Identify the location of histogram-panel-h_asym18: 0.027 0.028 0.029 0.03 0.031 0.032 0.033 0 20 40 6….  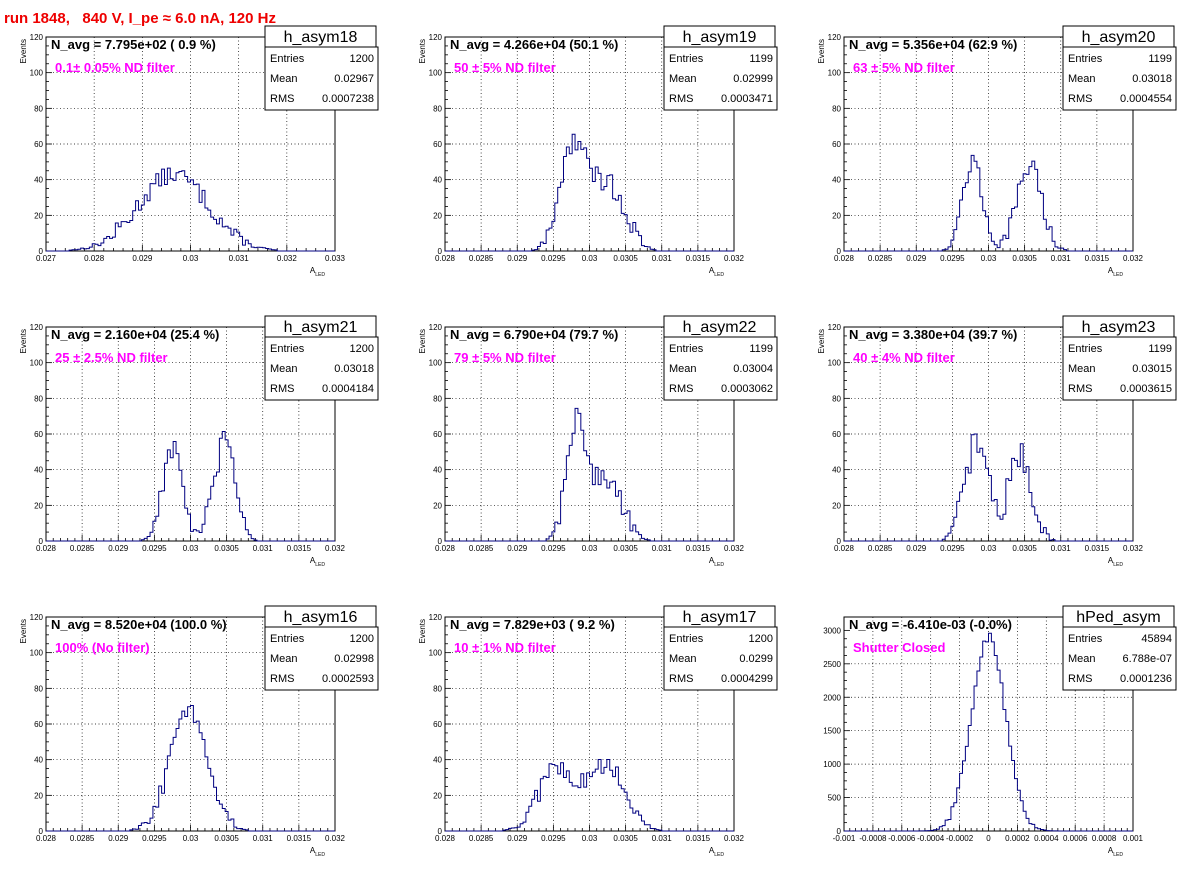
(199, 151).